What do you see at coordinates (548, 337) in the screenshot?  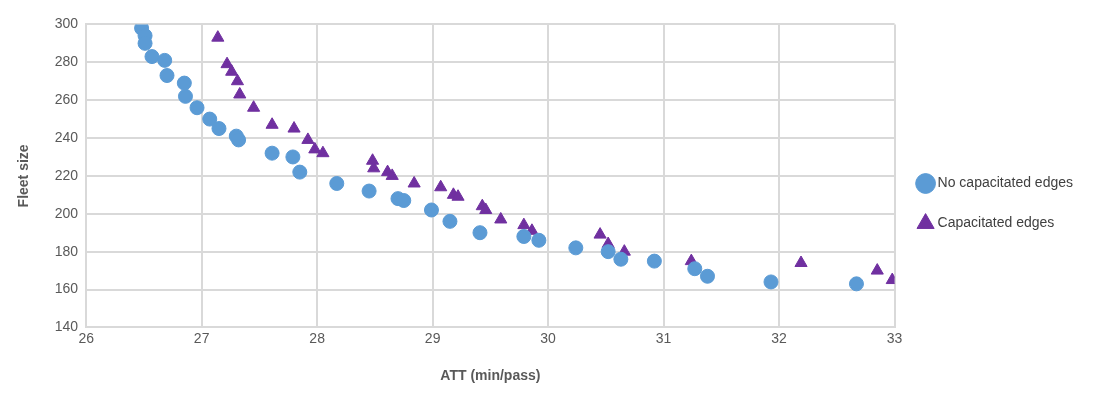 I see `x-tick-label: 30` at bounding box center [548, 337].